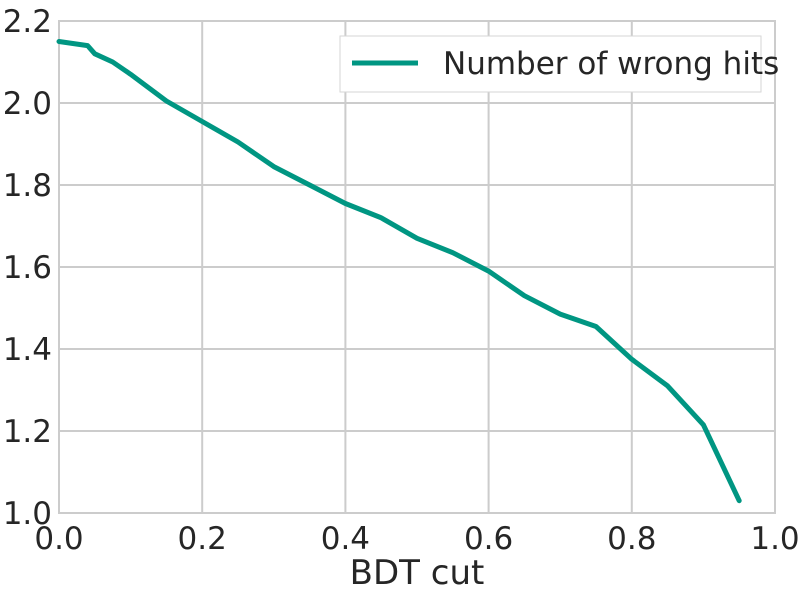 Image resolution: width=801 pixels, height=598 pixels. I want to click on x-tick-label-5: 1.0, so click(774, 539).